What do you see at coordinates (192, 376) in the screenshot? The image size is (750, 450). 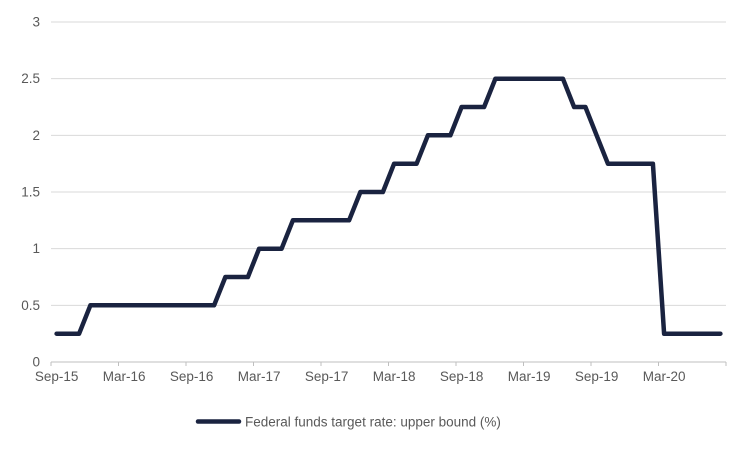 I see `x-tick-label: Sep-16` at bounding box center [192, 376].